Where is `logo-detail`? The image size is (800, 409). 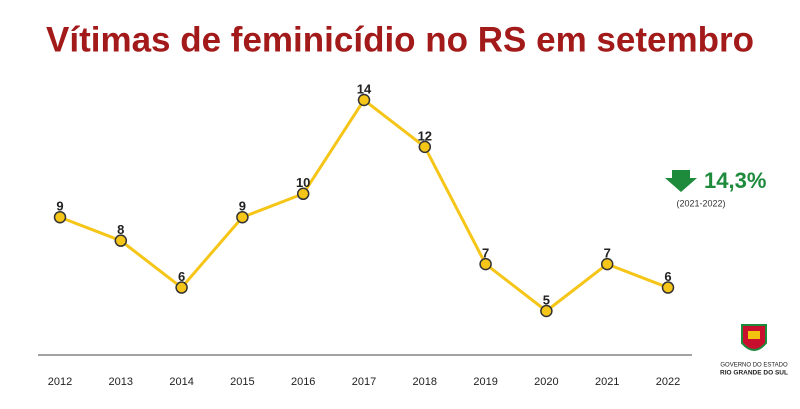 logo-detail is located at coordinates (754, 335).